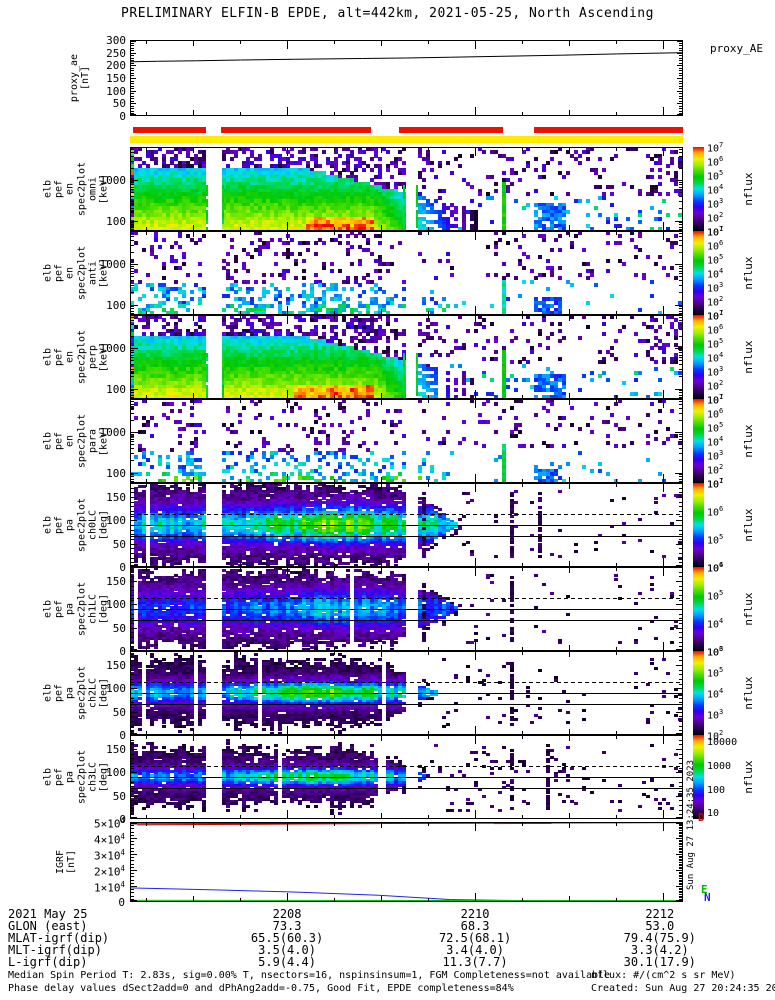  Describe the element at coordinates (119, 712) in the screenshot. I see `pa_ch2LC-ytick-label: 50` at that location.